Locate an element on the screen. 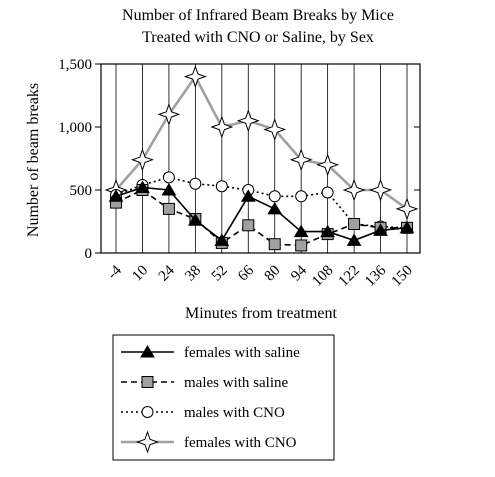 The width and height of the screenshot is (495, 477). y-tick-label: 1,500 is located at coordinates (75, 65).